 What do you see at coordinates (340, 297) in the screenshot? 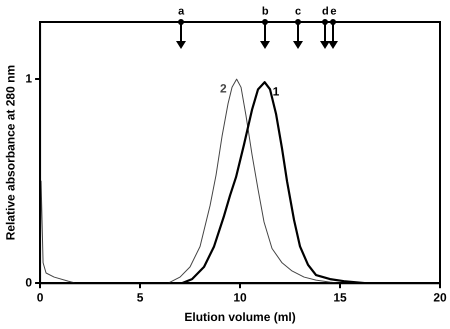
I see `x-tick-label: 15` at bounding box center [340, 297].